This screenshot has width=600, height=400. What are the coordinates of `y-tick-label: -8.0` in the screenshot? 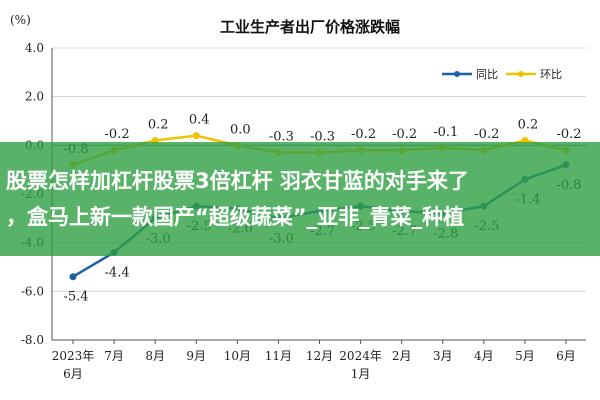 It's located at (32, 340).